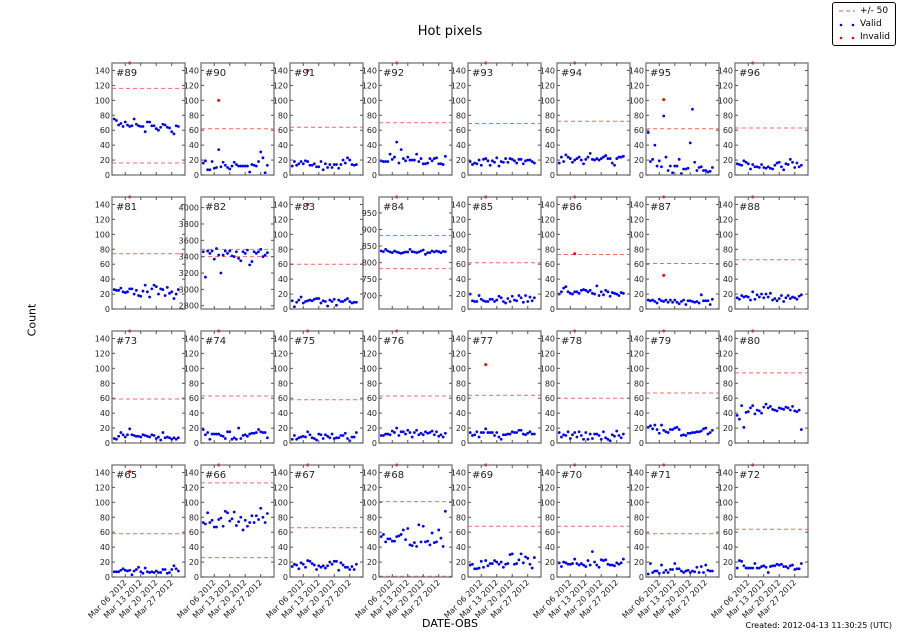  I want to click on panel-90: 0 20 40 60 80 100 120 140 #90, so click(229, 121).